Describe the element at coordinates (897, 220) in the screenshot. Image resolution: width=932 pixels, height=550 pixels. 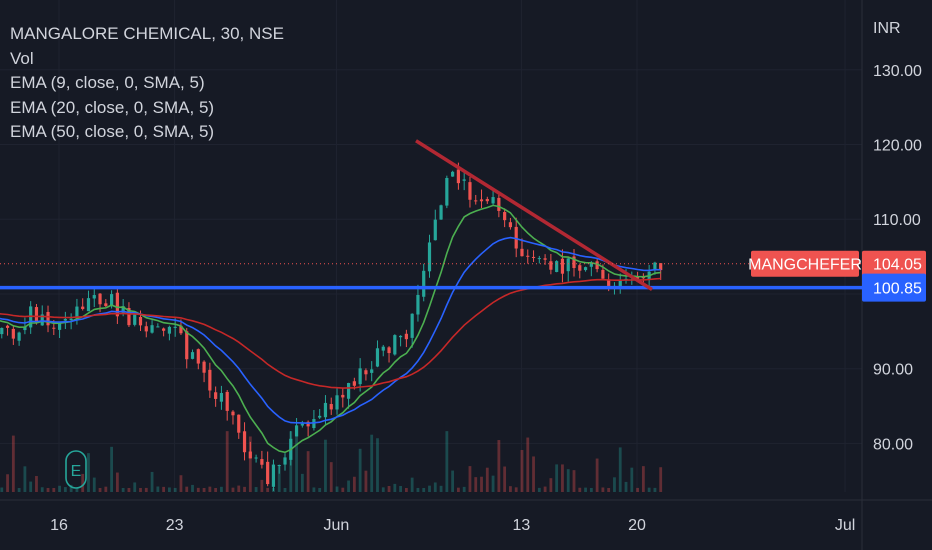
I see `price-tick-label: 110.00` at that location.